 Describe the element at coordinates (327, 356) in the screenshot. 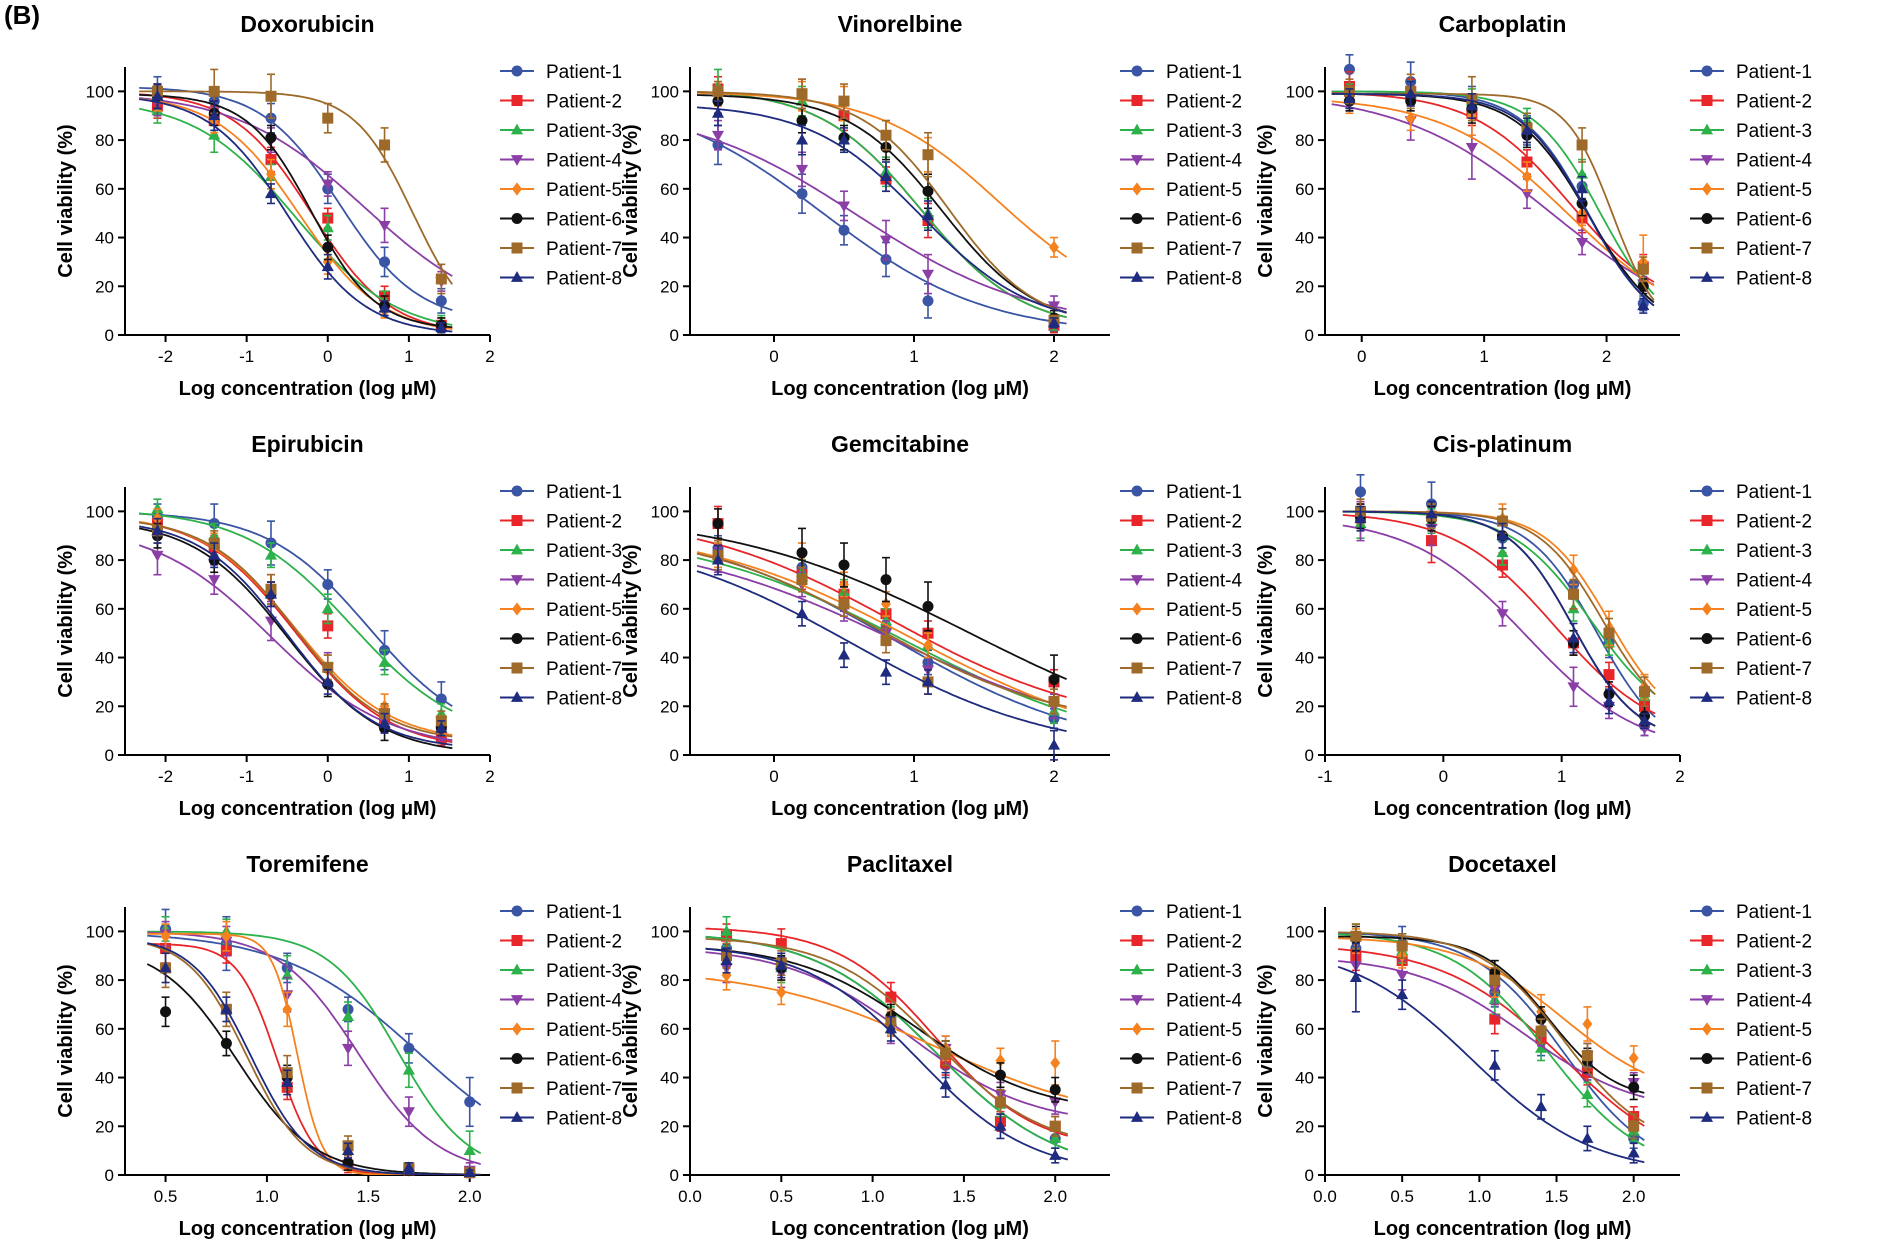

I see `x-tick-label: 0` at that location.